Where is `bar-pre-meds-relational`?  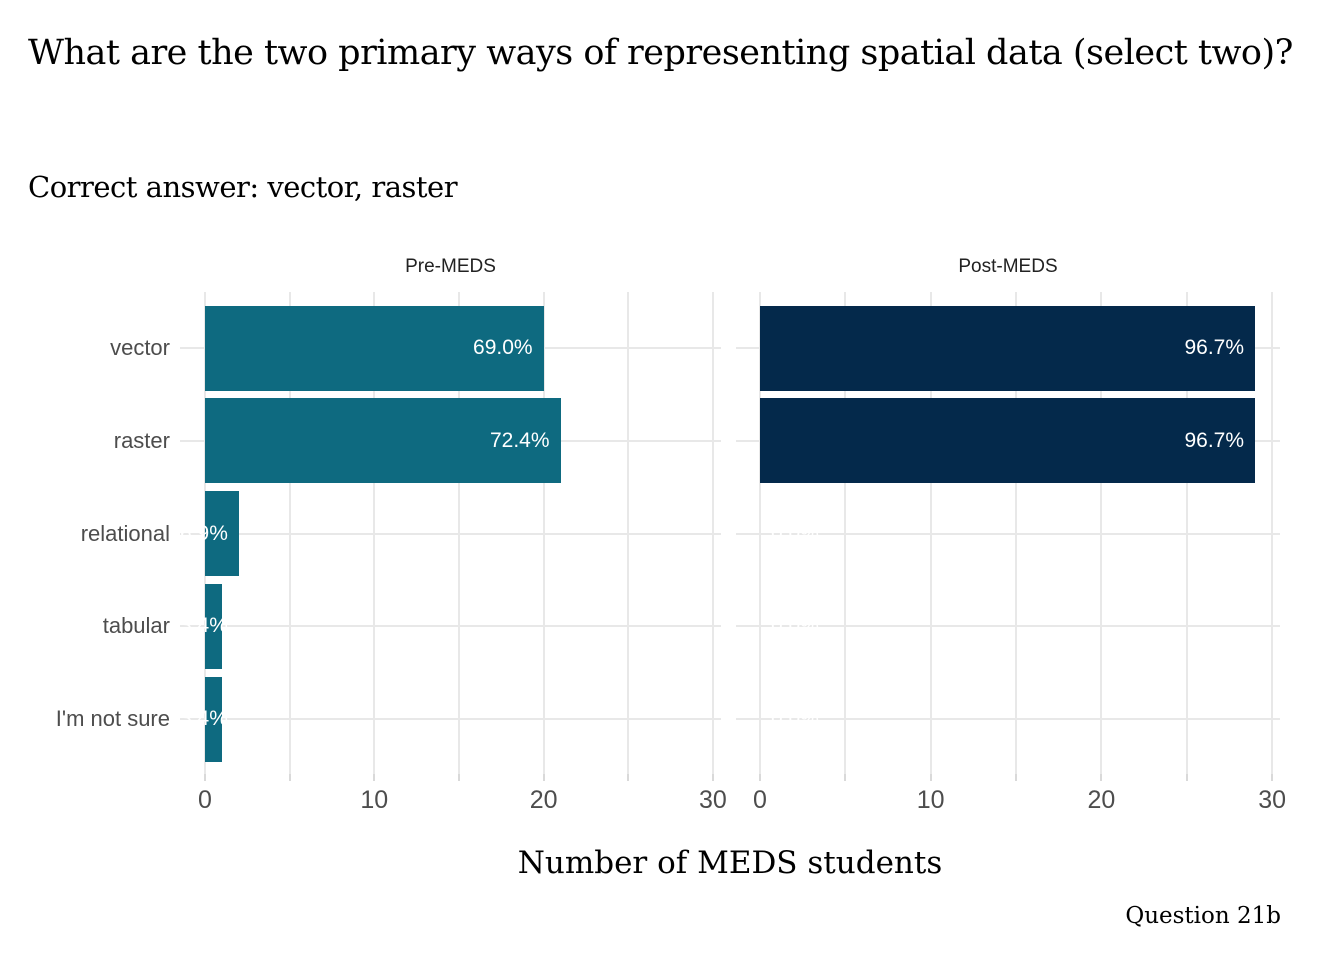
bar-pre-meds-relational is located at coordinates (222, 533).